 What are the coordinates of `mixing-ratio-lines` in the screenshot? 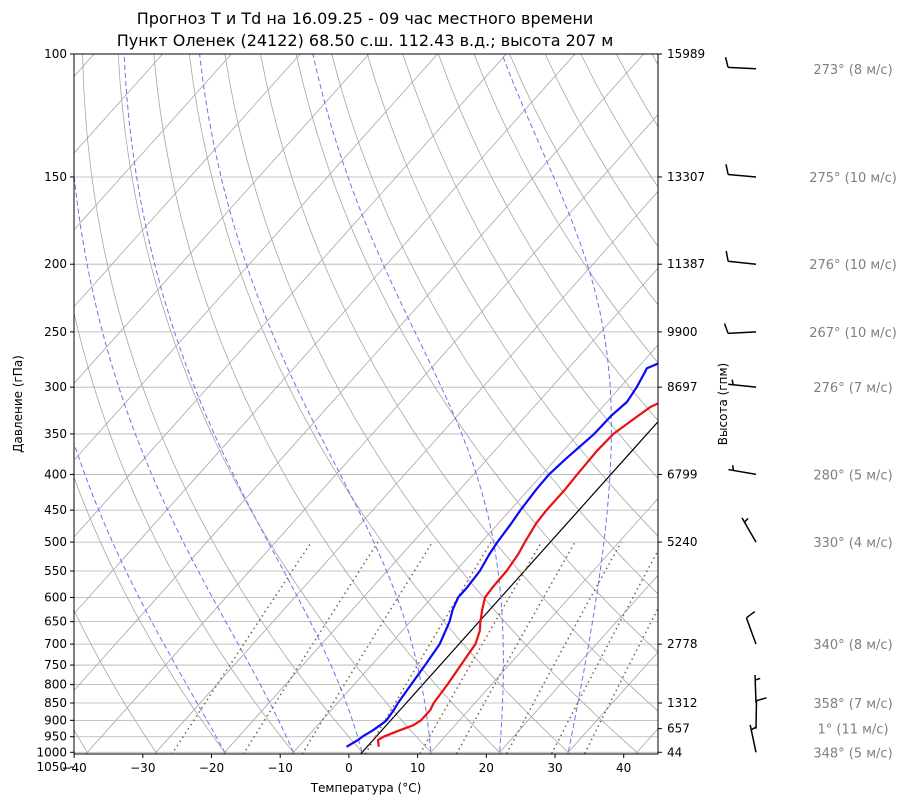 It's located at (414, 647).